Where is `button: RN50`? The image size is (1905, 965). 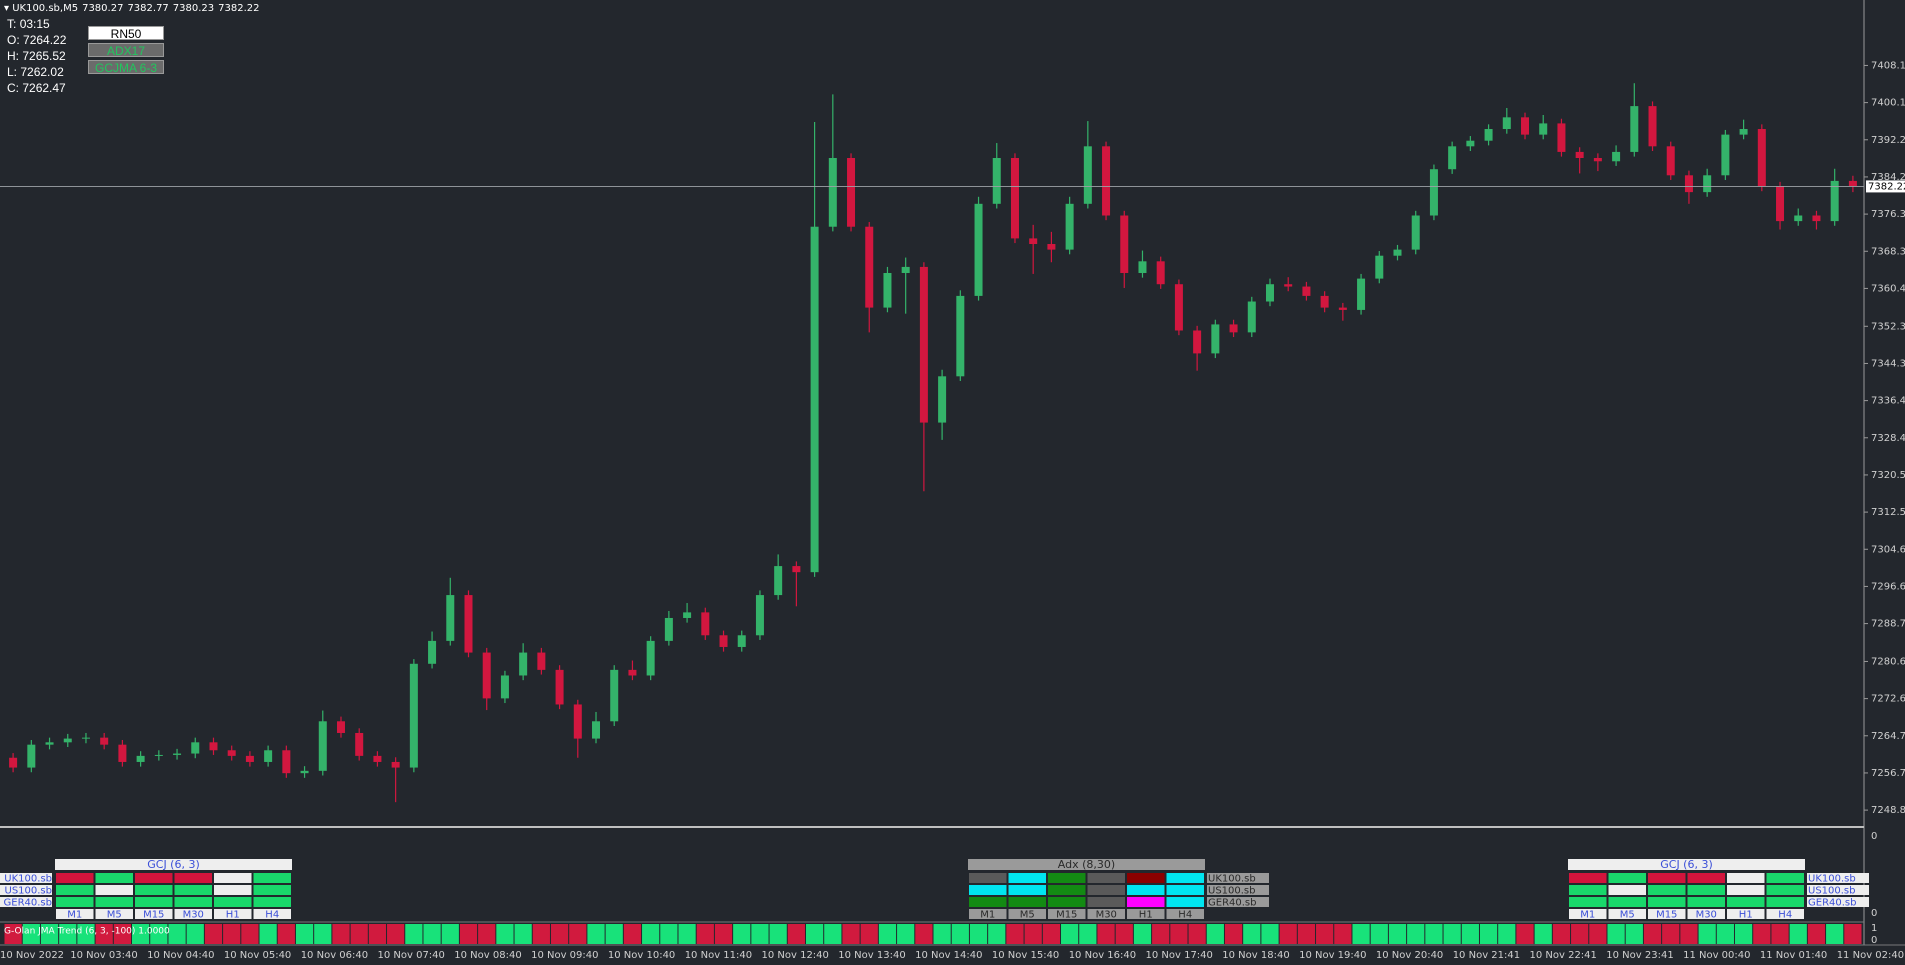 button: RN50 is located at coordinates (126, 33).